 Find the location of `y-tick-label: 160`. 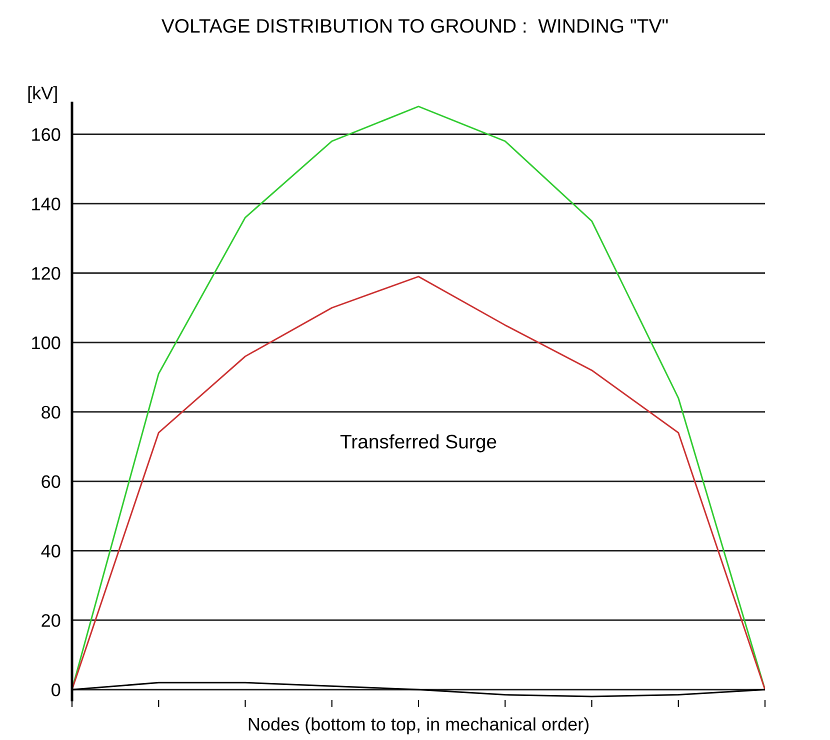

y-tick-label: 160 is located at coordinates (46, 134).